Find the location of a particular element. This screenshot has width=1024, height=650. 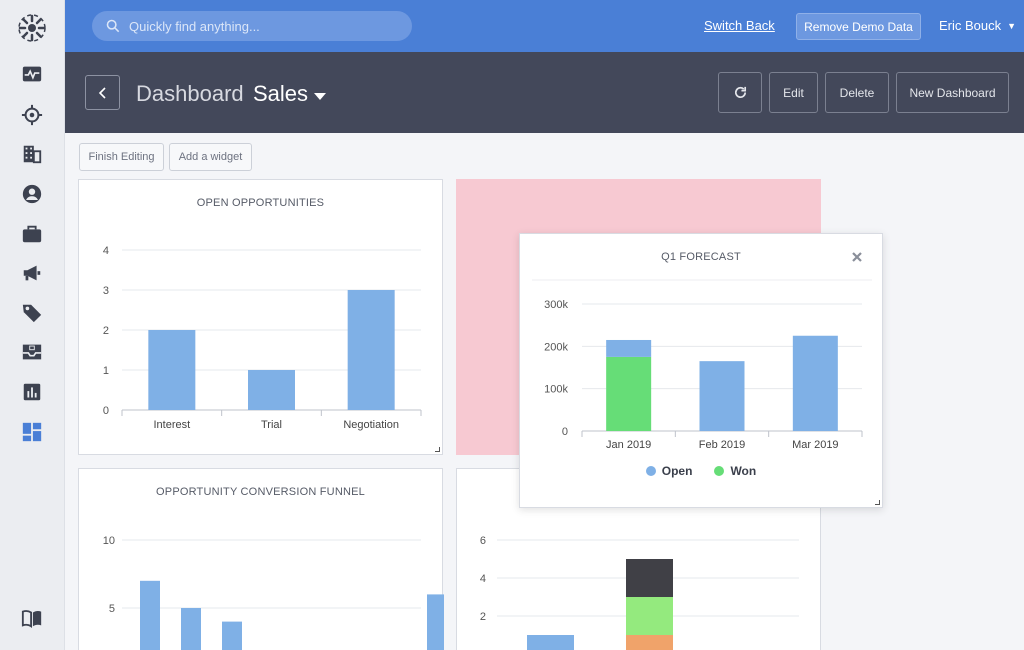

remove-demo-data-button: Remove Demo Data is located at coordinates (858, 26).